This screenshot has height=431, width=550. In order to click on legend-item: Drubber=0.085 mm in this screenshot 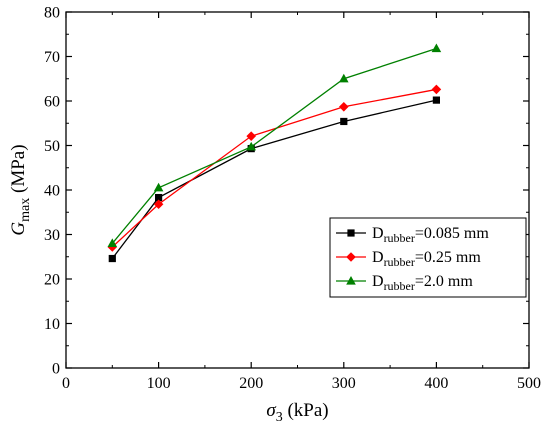, I will do `click(412, 235)`.